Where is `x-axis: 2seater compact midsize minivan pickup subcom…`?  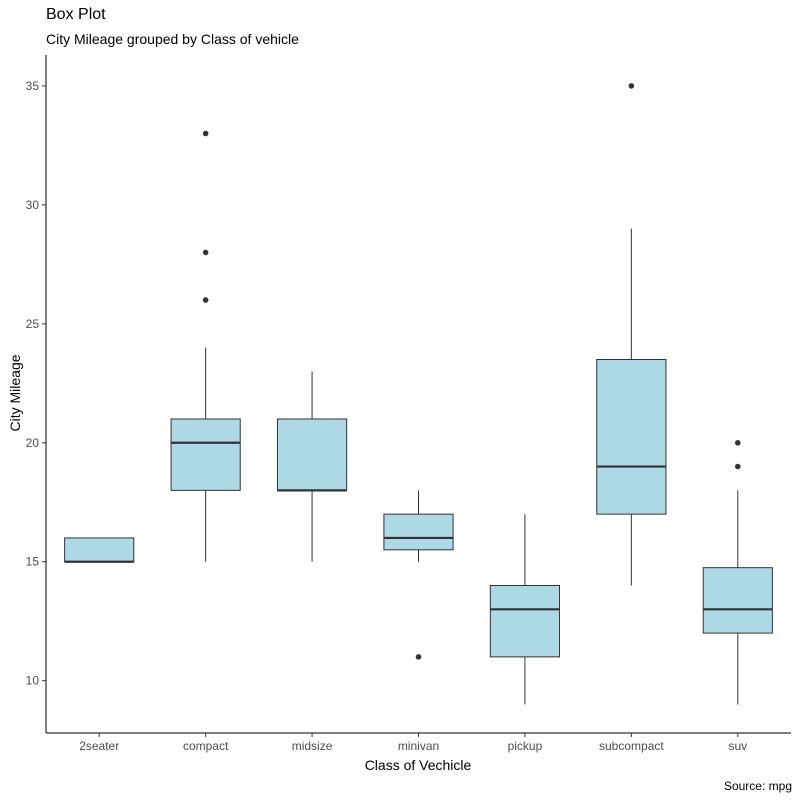
x-axis: 2seater compact midsize minivan pickup subcom… is located at coordinates (418, 742).